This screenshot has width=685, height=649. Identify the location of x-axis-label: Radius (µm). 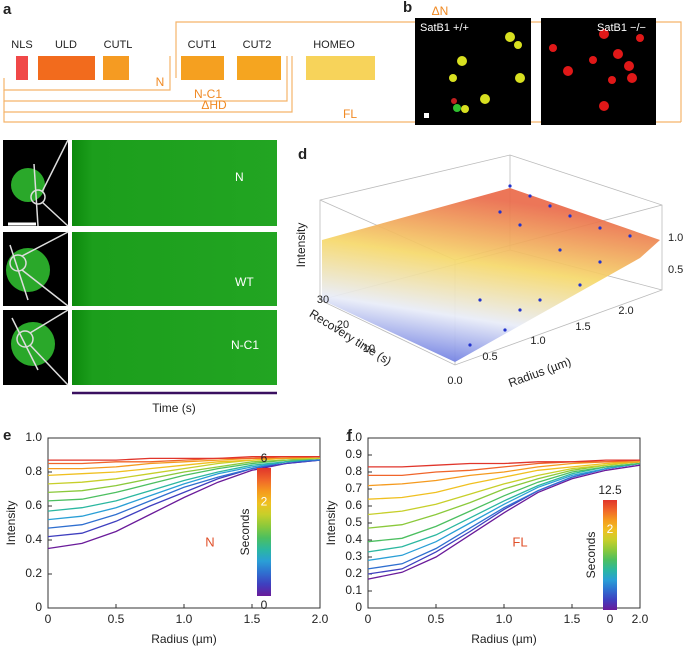
(504, 639).